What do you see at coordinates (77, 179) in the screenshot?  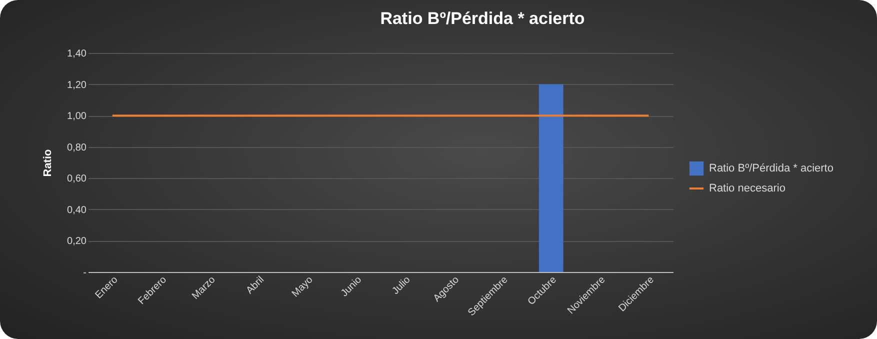 I see `y-tick-label: 0,60` at bounding box center [77, 179].